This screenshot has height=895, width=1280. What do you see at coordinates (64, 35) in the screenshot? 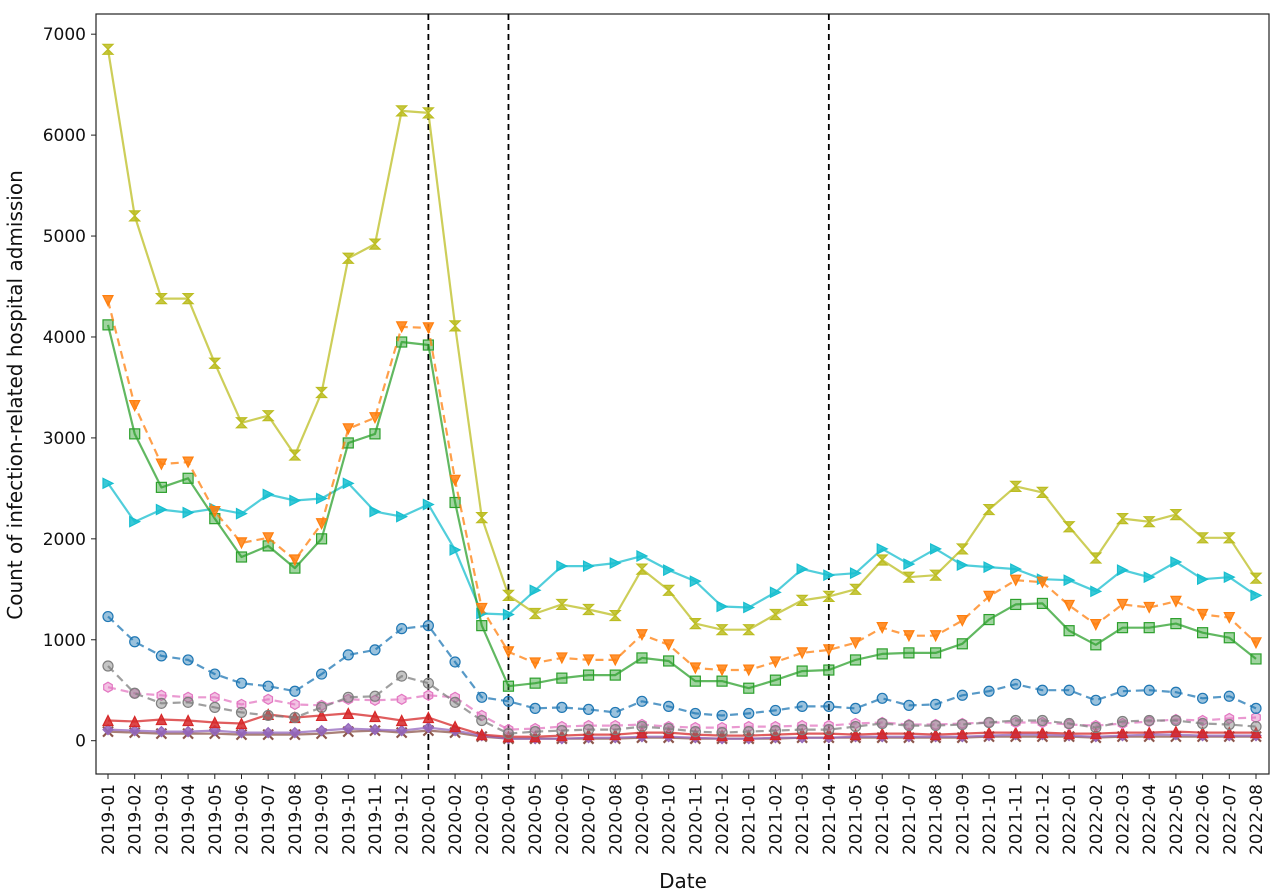
I see `y-tick-label: 7000` at bounding box center [64, 35].